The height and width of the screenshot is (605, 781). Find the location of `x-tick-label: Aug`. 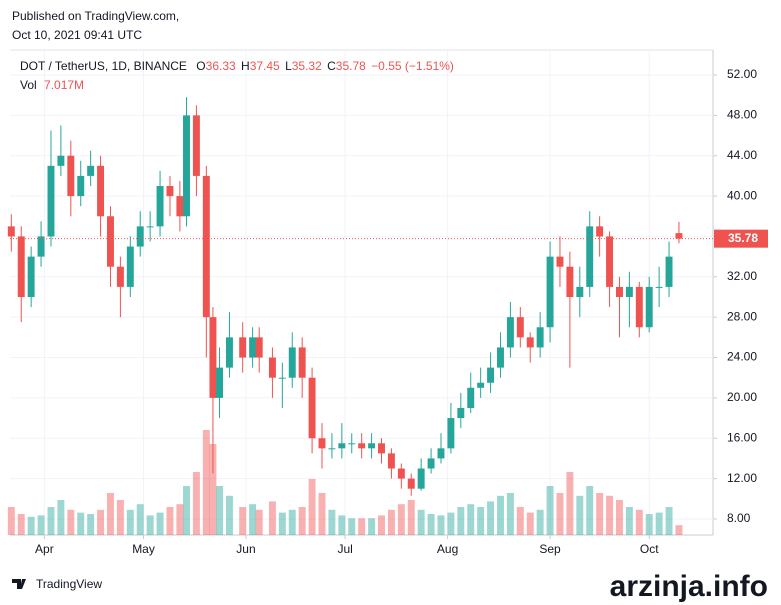

x-tick-label: Aug is located at coordinates (447, 549).